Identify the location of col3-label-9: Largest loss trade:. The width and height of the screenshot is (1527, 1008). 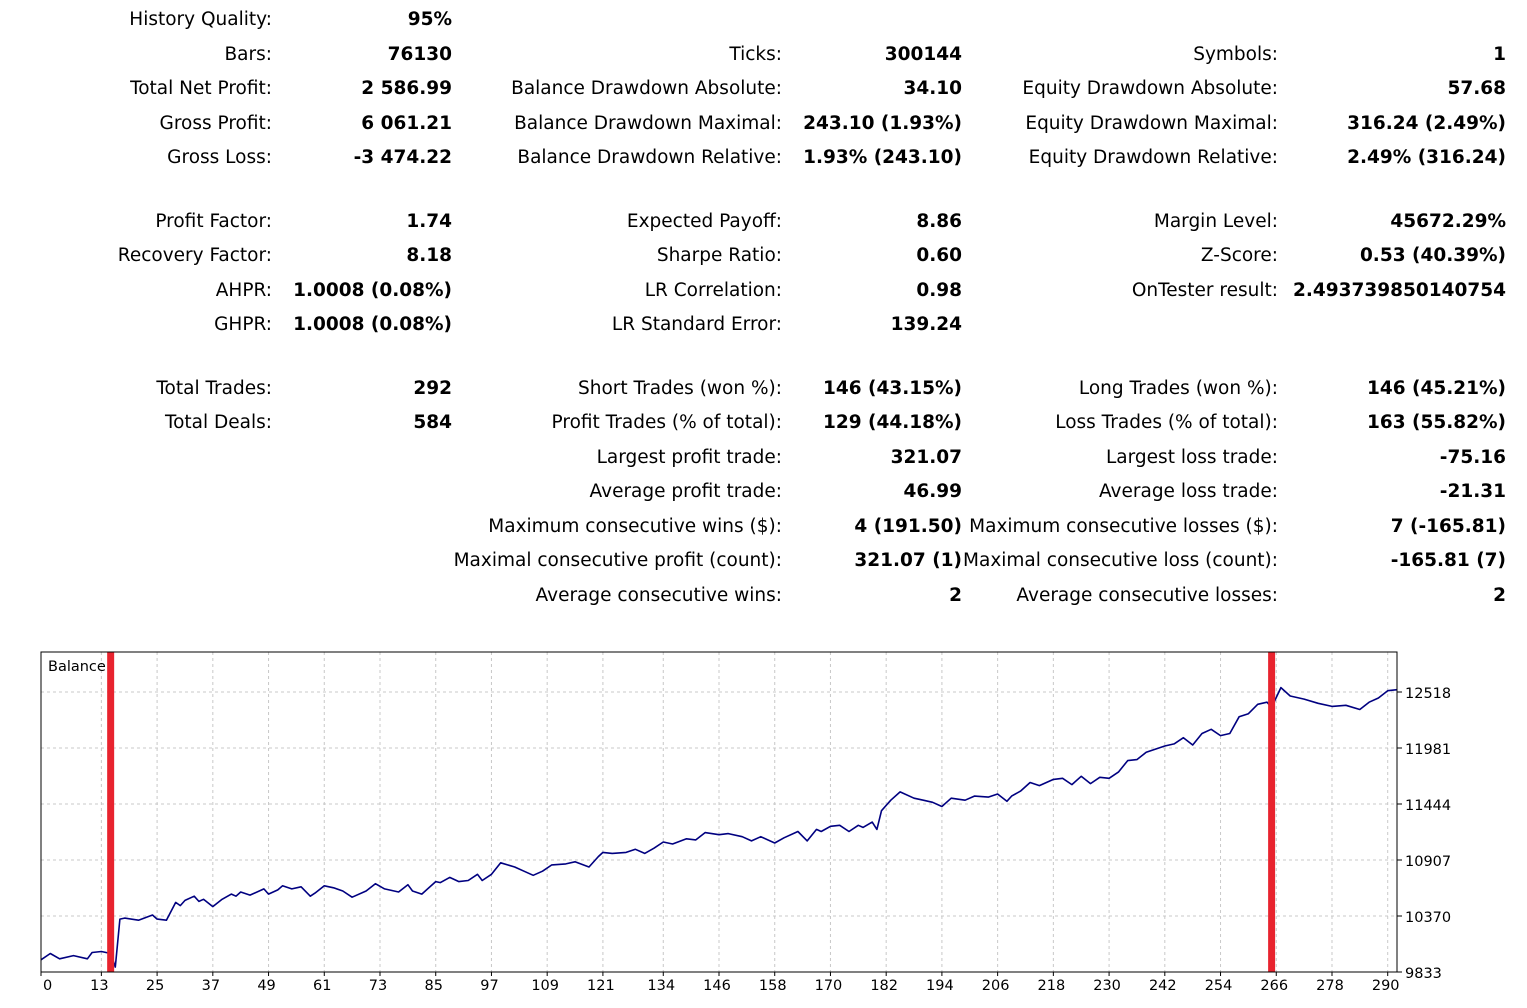
(1192, 457).